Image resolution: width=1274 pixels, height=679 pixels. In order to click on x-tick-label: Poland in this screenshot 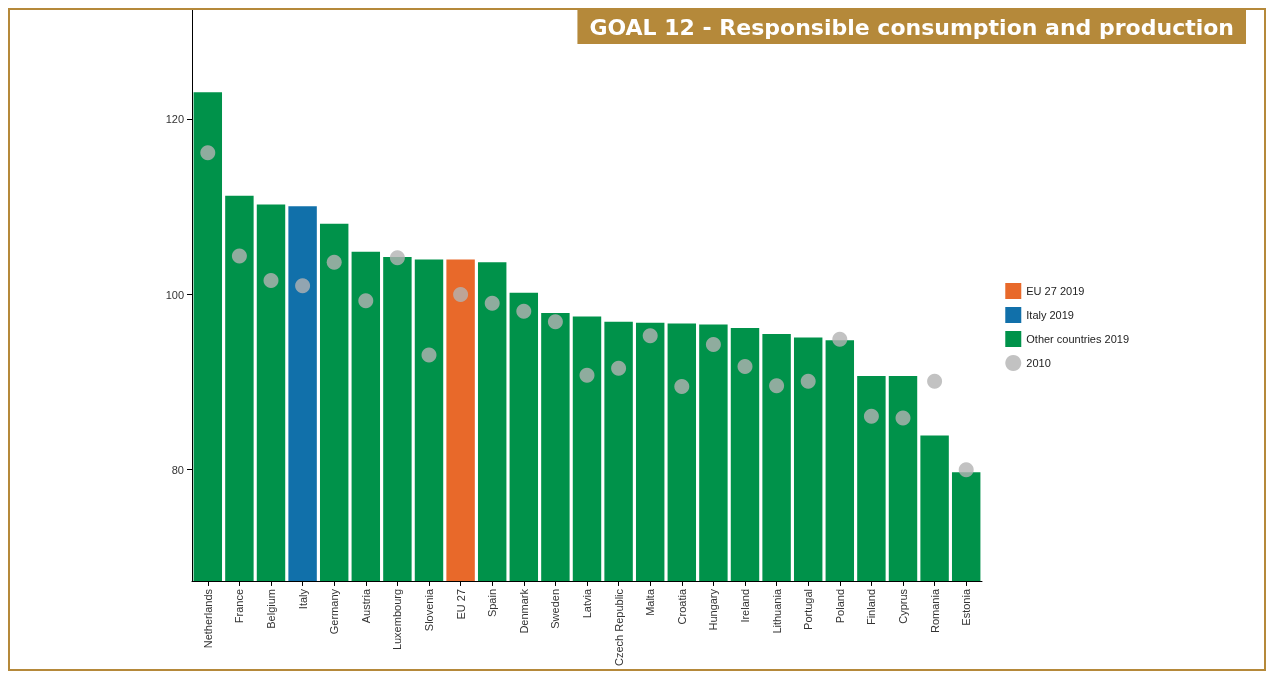, I will do `click(839, 606)`.